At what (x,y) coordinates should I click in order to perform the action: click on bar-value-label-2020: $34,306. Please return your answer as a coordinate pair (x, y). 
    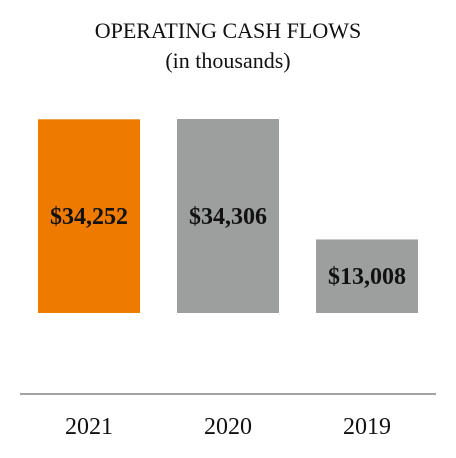
    Looking at the image, I should click on (228, 217).